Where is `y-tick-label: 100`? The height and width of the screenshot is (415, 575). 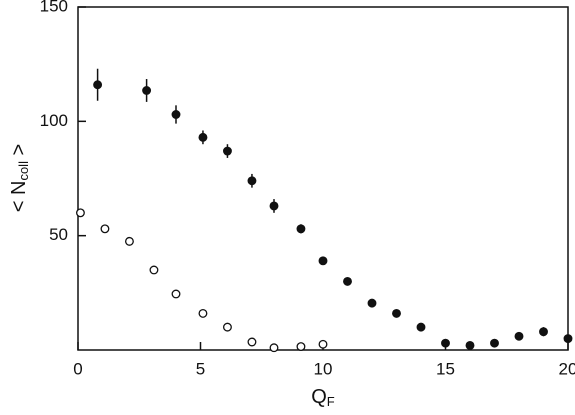 y-tick-label: 100 is located at coordinates (54, 120).